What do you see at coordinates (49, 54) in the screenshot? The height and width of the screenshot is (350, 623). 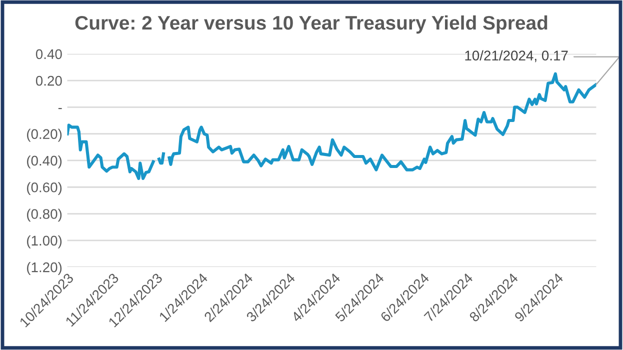 I see `y-tick-label: 0.40` at bounding box center [49, 54].